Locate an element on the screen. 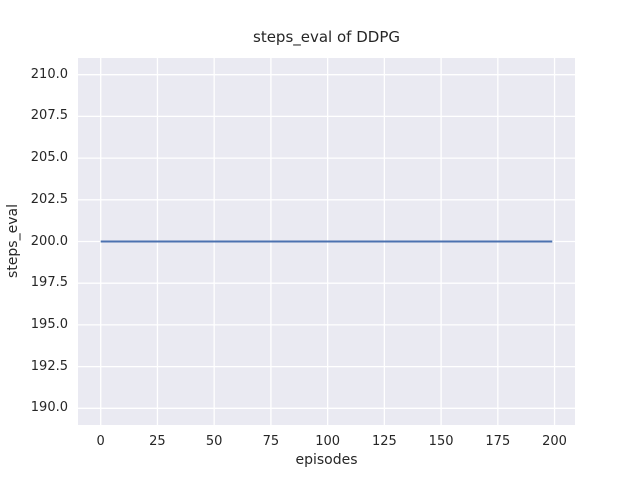 The image size is (640, 480). y-tick-label: 190.0 is located at coordinates (49, 408).